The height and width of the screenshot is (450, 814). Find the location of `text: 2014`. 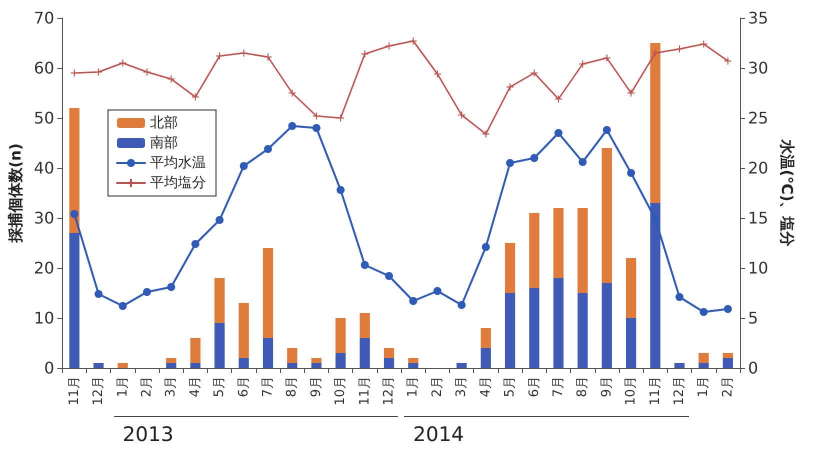

text: 2014 is located at coordinates (438, 434).